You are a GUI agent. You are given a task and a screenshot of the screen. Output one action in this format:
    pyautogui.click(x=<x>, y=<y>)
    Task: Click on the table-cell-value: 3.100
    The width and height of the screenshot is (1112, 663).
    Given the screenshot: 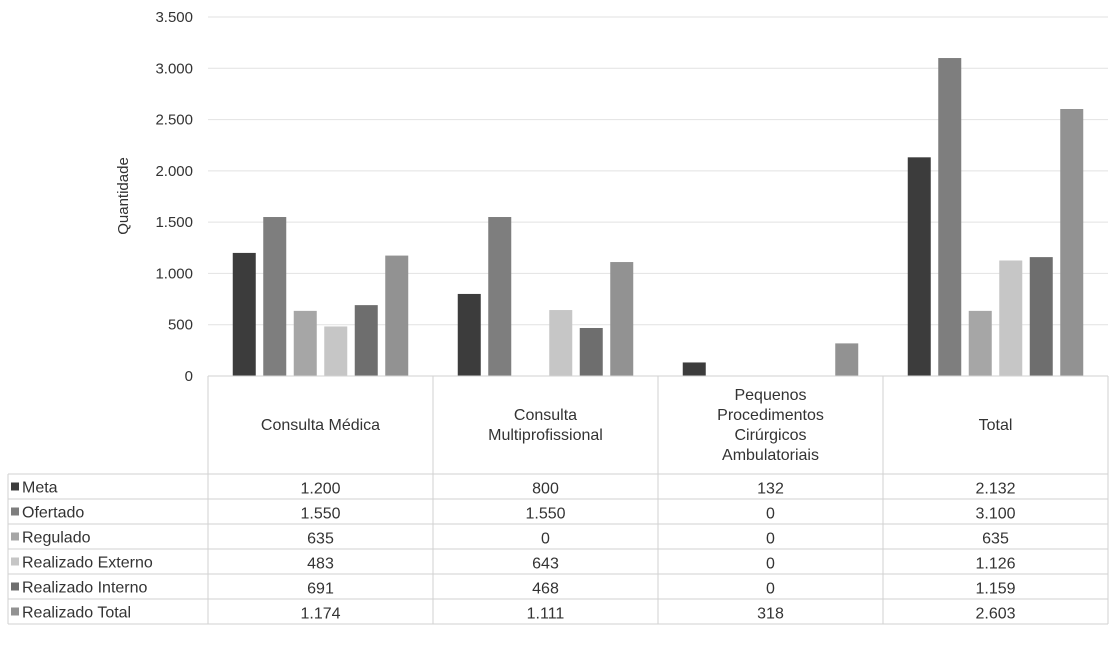 What is the action you would take?
    pyautogui.click(x=995, y=514)
    